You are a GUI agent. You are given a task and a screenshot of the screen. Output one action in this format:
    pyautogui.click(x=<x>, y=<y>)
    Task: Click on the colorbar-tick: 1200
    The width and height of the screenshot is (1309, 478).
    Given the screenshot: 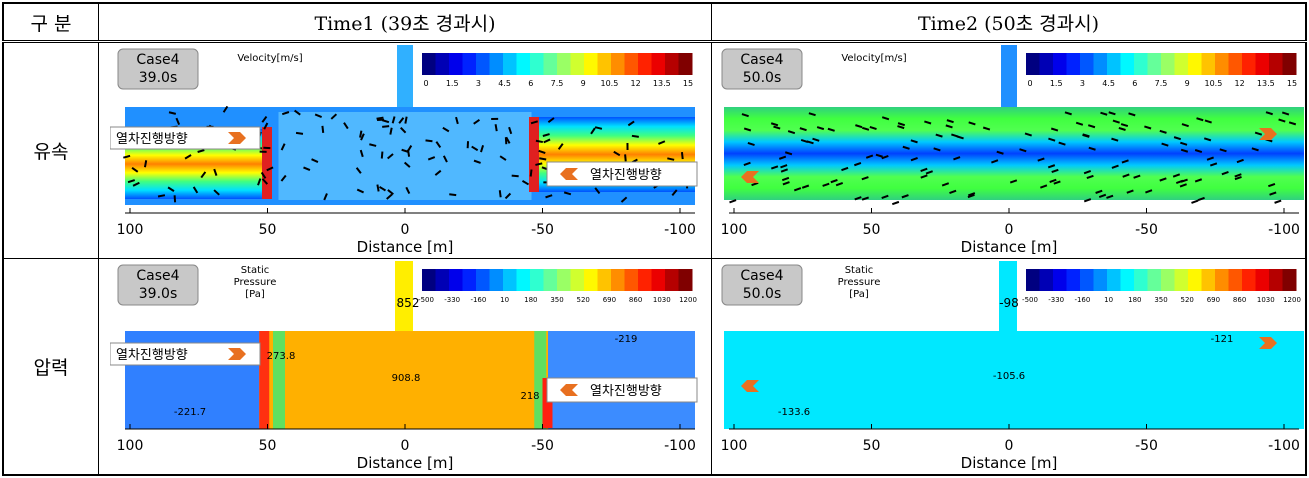 What is the action you would take?
    pyautogui.click(x=1292, y=300)
    